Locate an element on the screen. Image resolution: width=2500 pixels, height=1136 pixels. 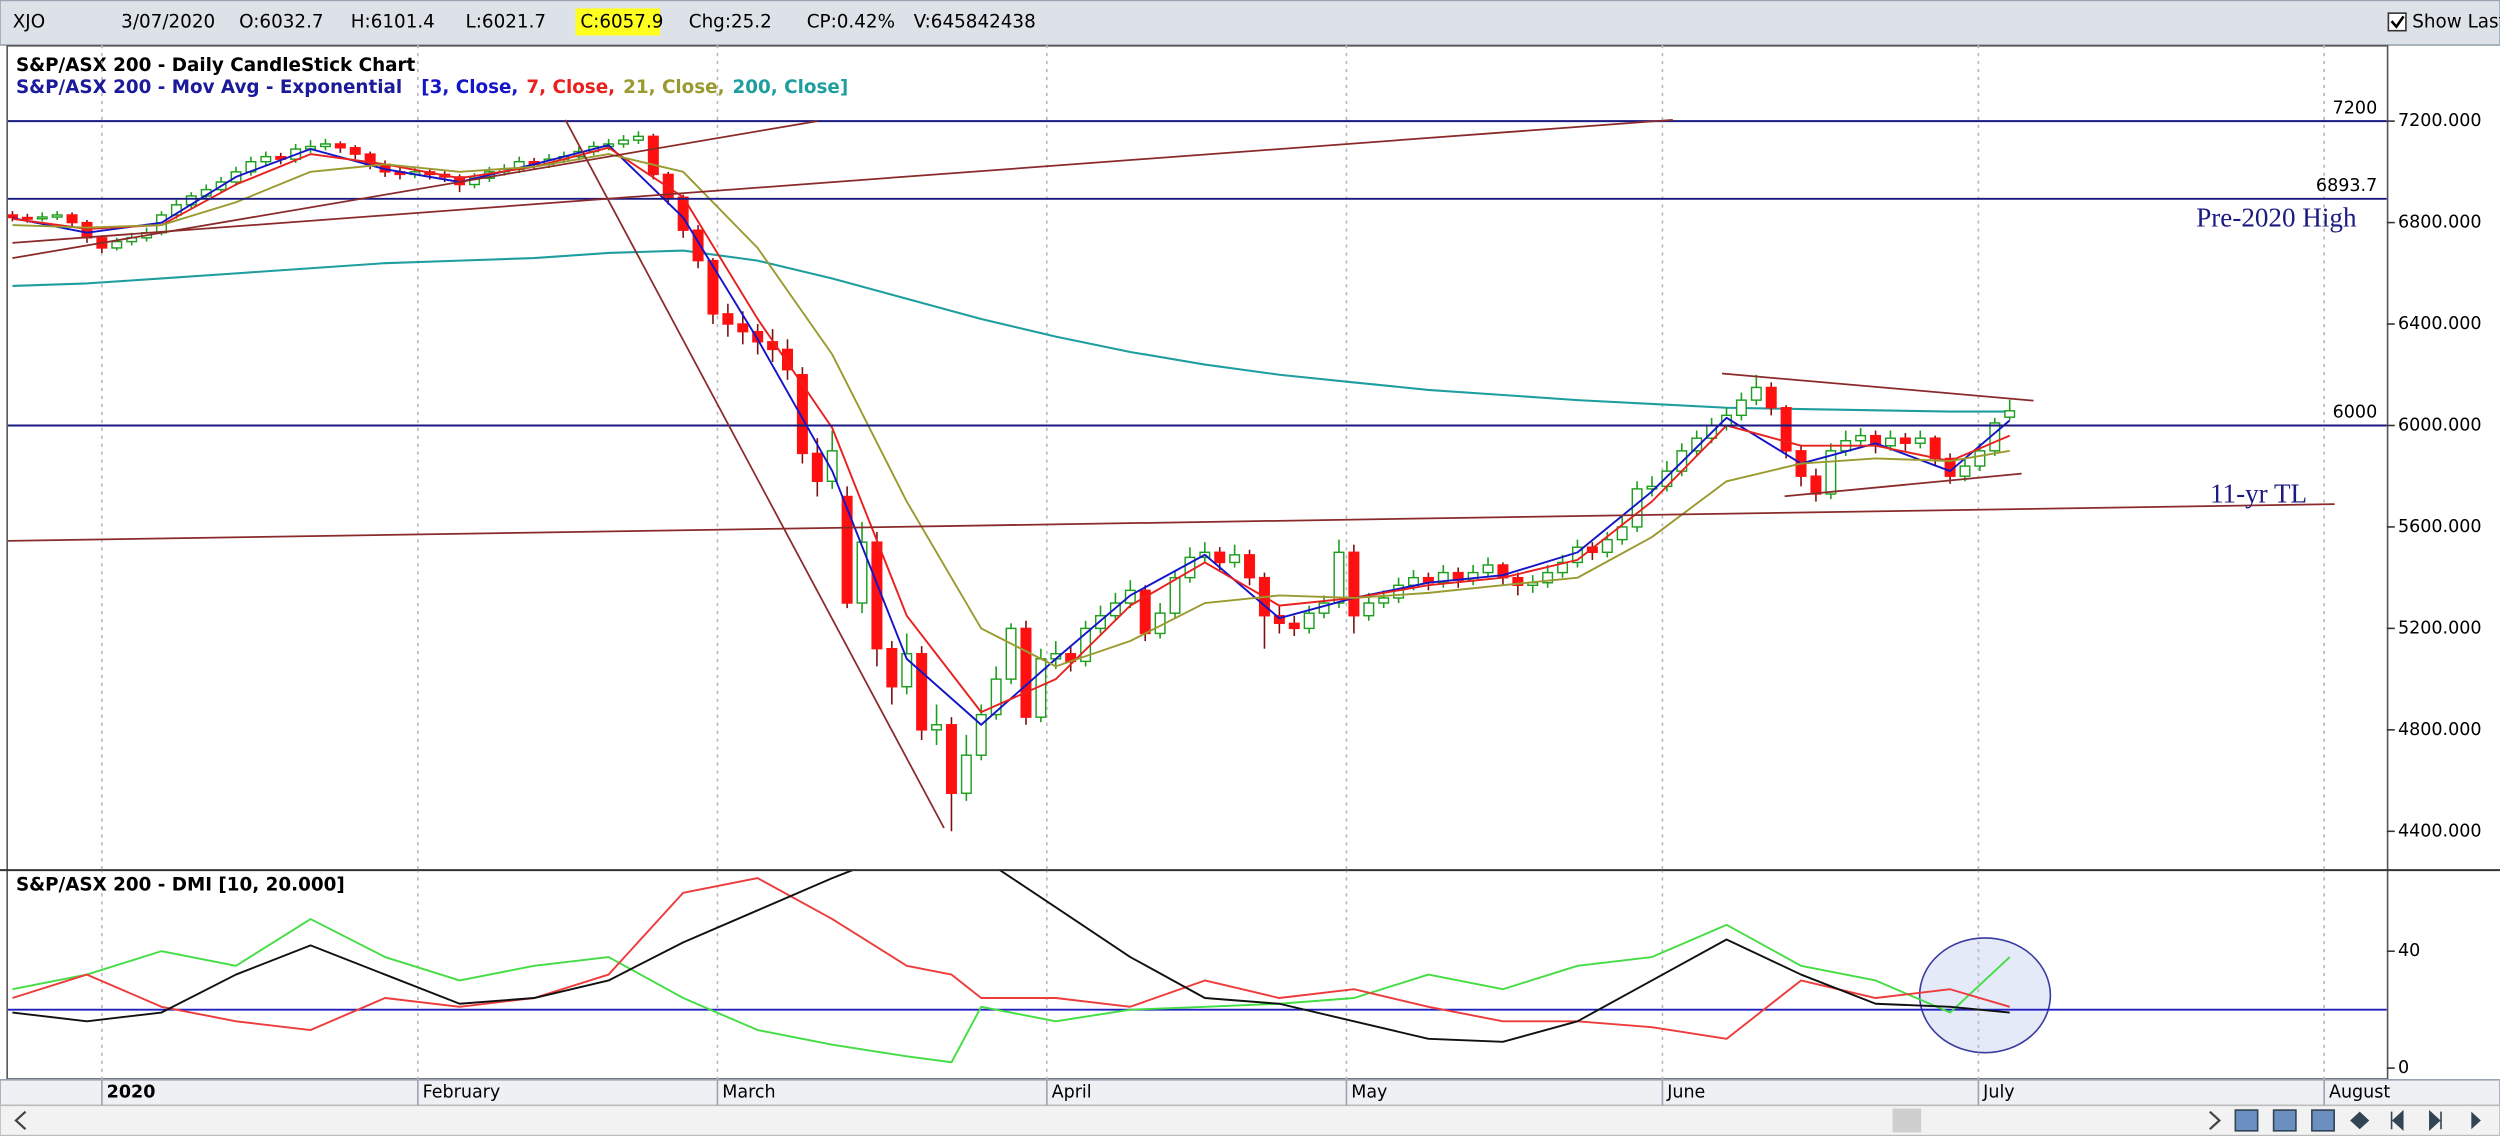
level-label: 6000 is located at coordinates (2355, 413).